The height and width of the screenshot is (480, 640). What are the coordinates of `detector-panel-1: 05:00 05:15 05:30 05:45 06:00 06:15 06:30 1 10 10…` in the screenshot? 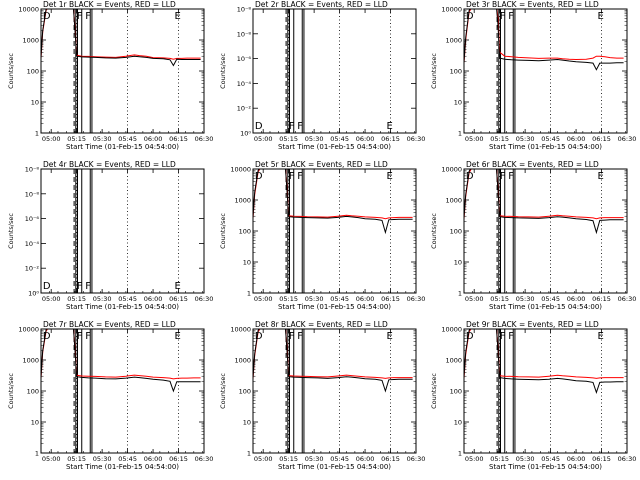 It's located at (110, 75).